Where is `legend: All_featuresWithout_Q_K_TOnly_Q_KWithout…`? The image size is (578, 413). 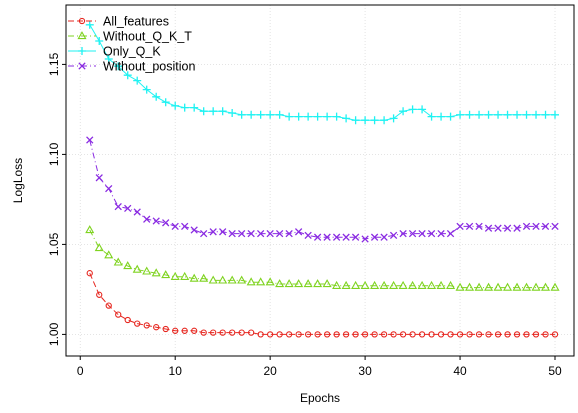
legend: All_featuresWithout_Q_K_TOnly_Q_KWithout… is located at coordinates (131, 44).